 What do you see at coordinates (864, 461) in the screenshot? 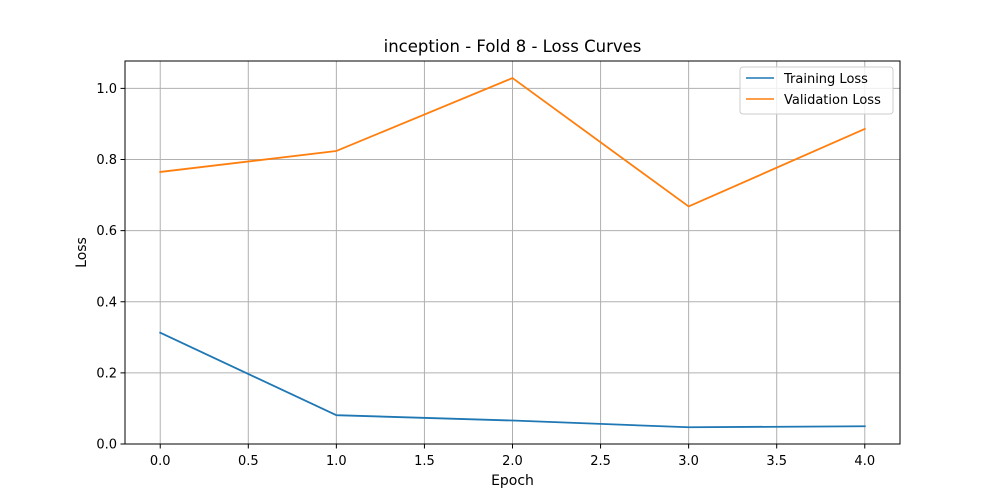
I see `x-tick-label: 4.0` at bounding box center [864, 461].